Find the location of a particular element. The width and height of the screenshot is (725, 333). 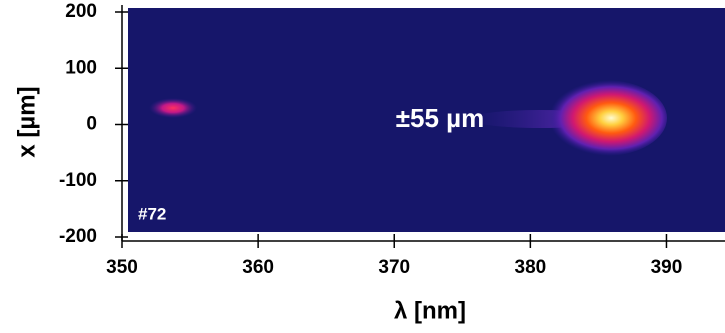

y-tick-label: 100 is located at coordinates (81, 67).